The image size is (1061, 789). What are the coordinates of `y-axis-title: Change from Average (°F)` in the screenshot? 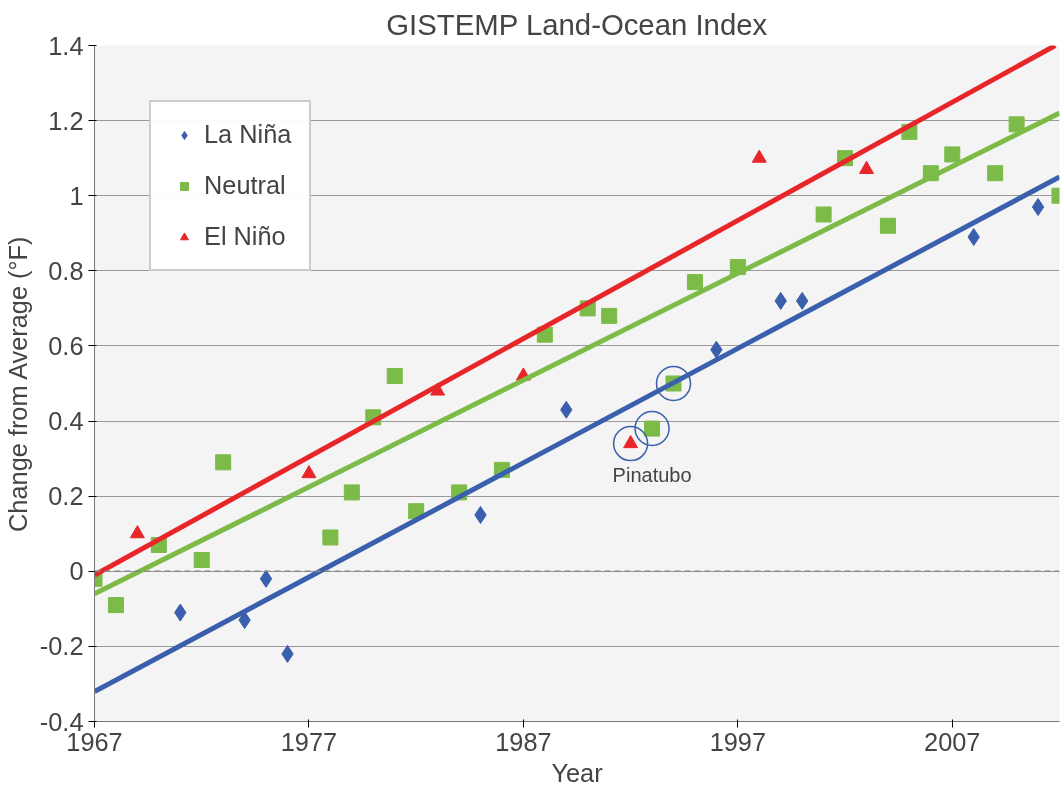 It's located at (17, 384).